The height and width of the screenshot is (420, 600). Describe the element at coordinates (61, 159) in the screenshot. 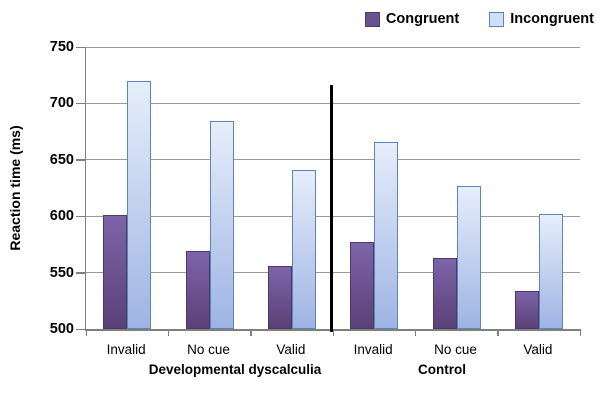

I see `y-tick-label: 650` at that location.